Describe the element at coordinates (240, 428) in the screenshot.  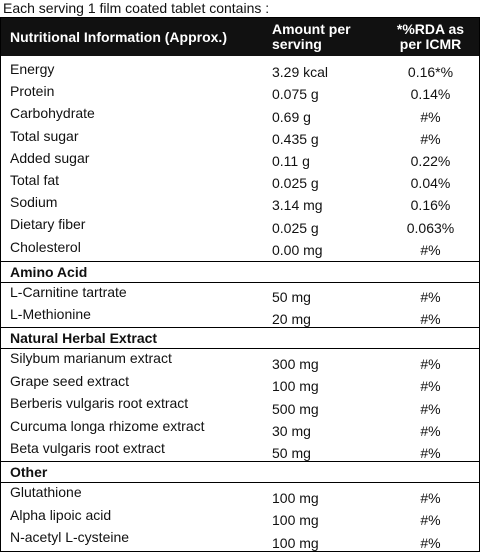
I see `table-row: Curcuma longa rhizome extract 30 mg #%` at that location.